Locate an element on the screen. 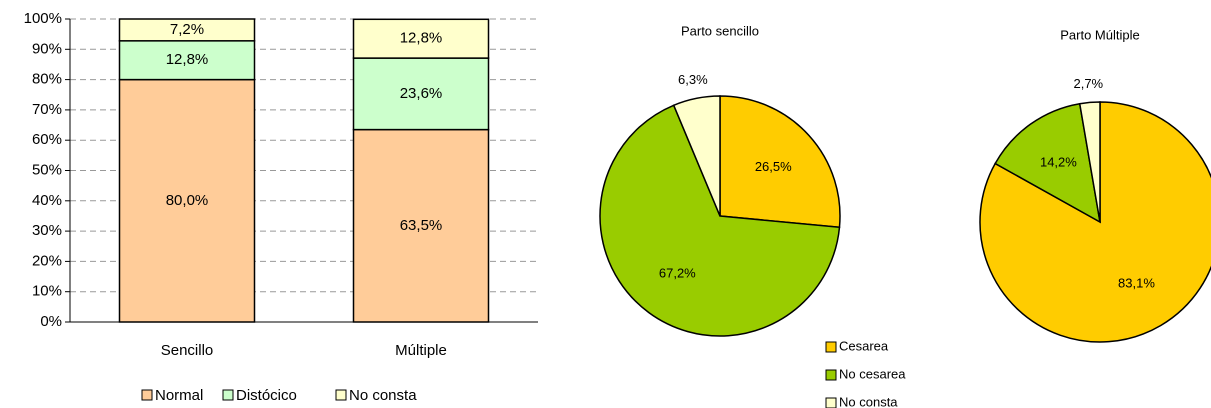 The height and width of the screenshot is (408, 1211). y-tick-label: 10% is located at coordinates (47, 291).